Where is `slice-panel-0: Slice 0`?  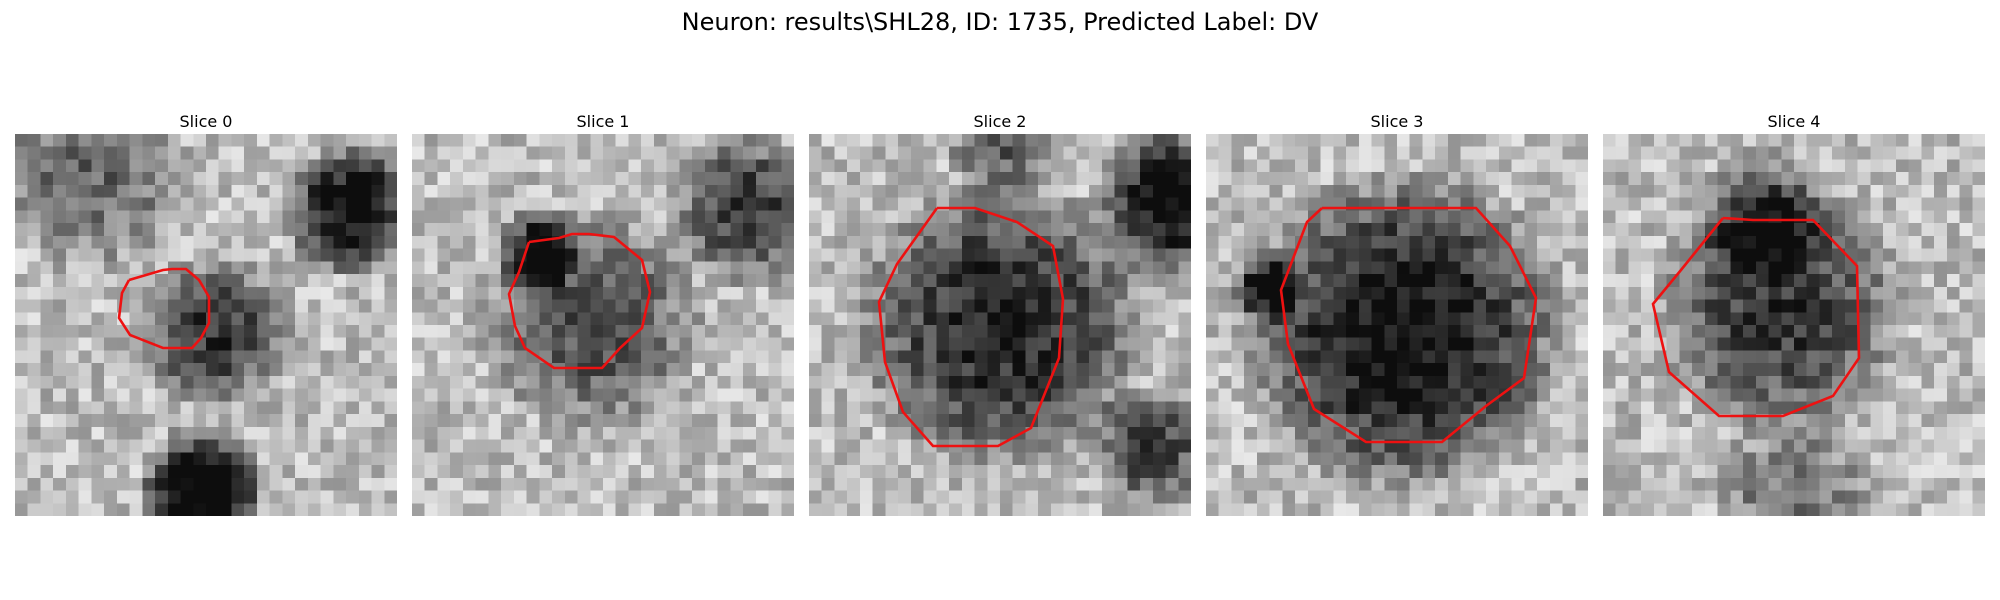 slice-panel-0: Slice 0 is located at coordinates (206, 313).